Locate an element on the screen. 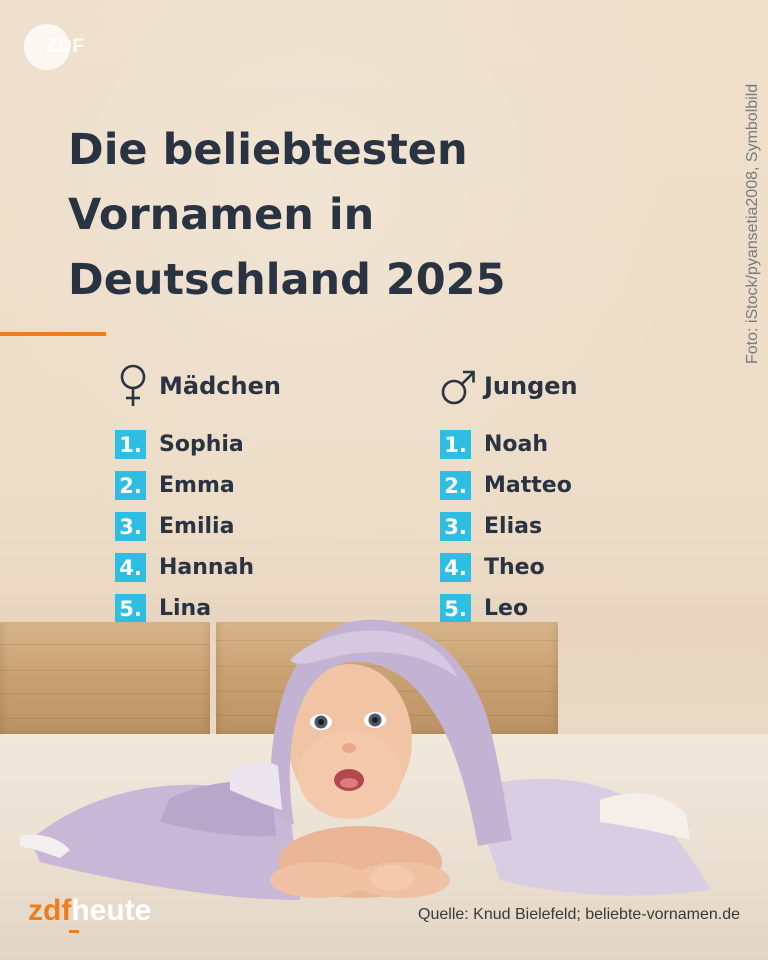  name-label: Hannah is located at coordinates (207, 567).